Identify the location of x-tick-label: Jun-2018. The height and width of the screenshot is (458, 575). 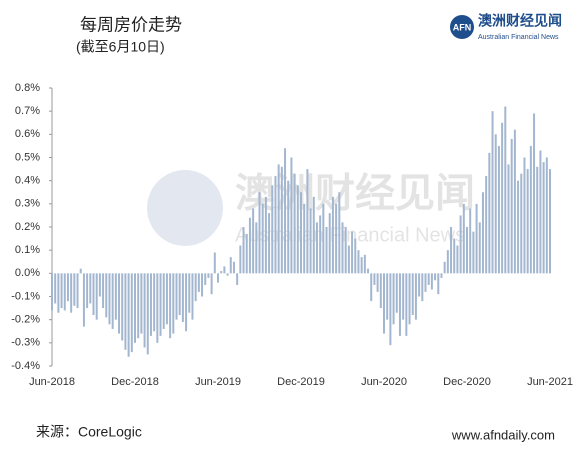
(52, 382).